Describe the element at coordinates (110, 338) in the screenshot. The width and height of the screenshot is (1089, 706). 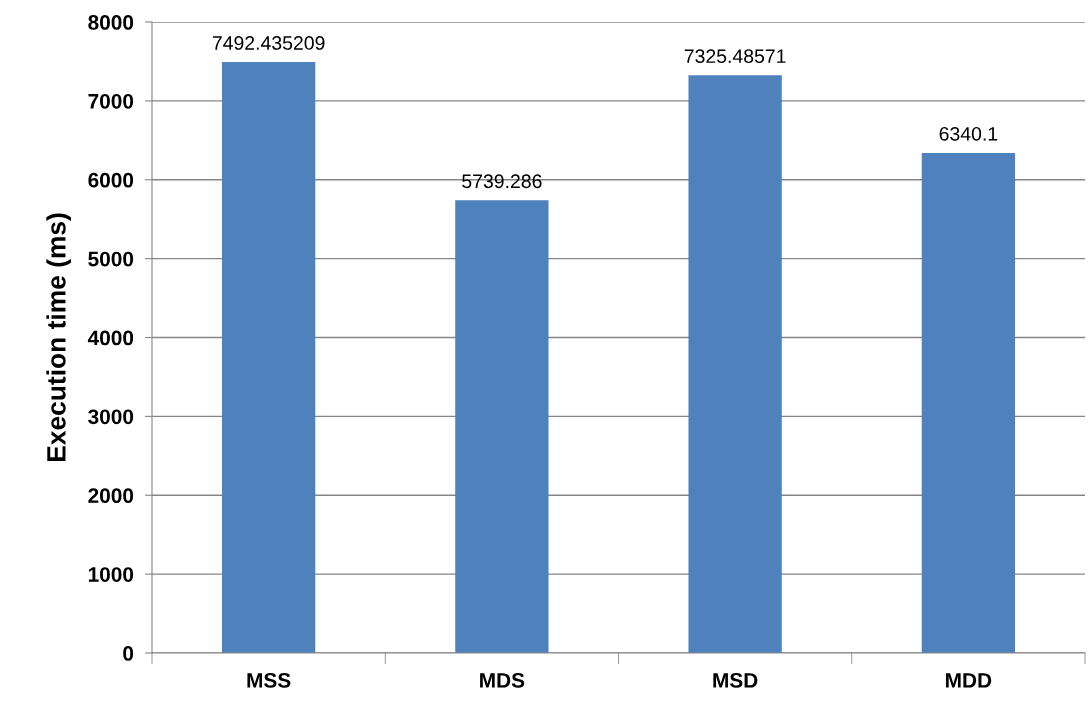
I see `y-tick-label: 4000` at that location.